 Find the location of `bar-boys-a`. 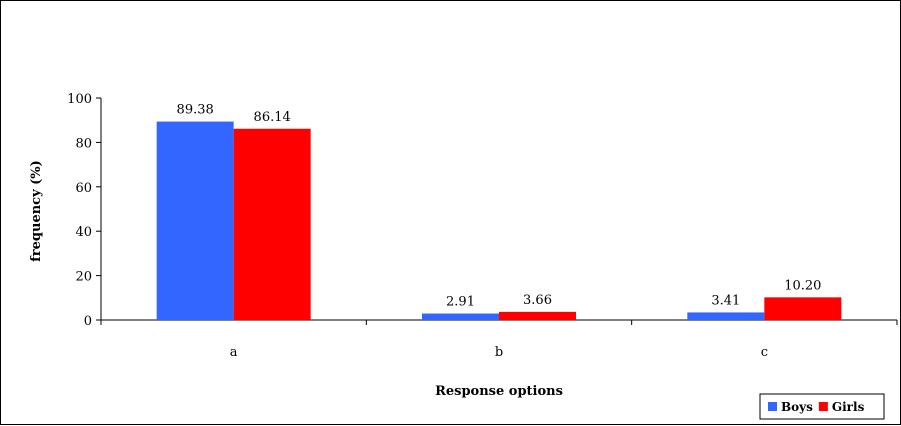

bar-boys-a is located at coordinates (195, 220).